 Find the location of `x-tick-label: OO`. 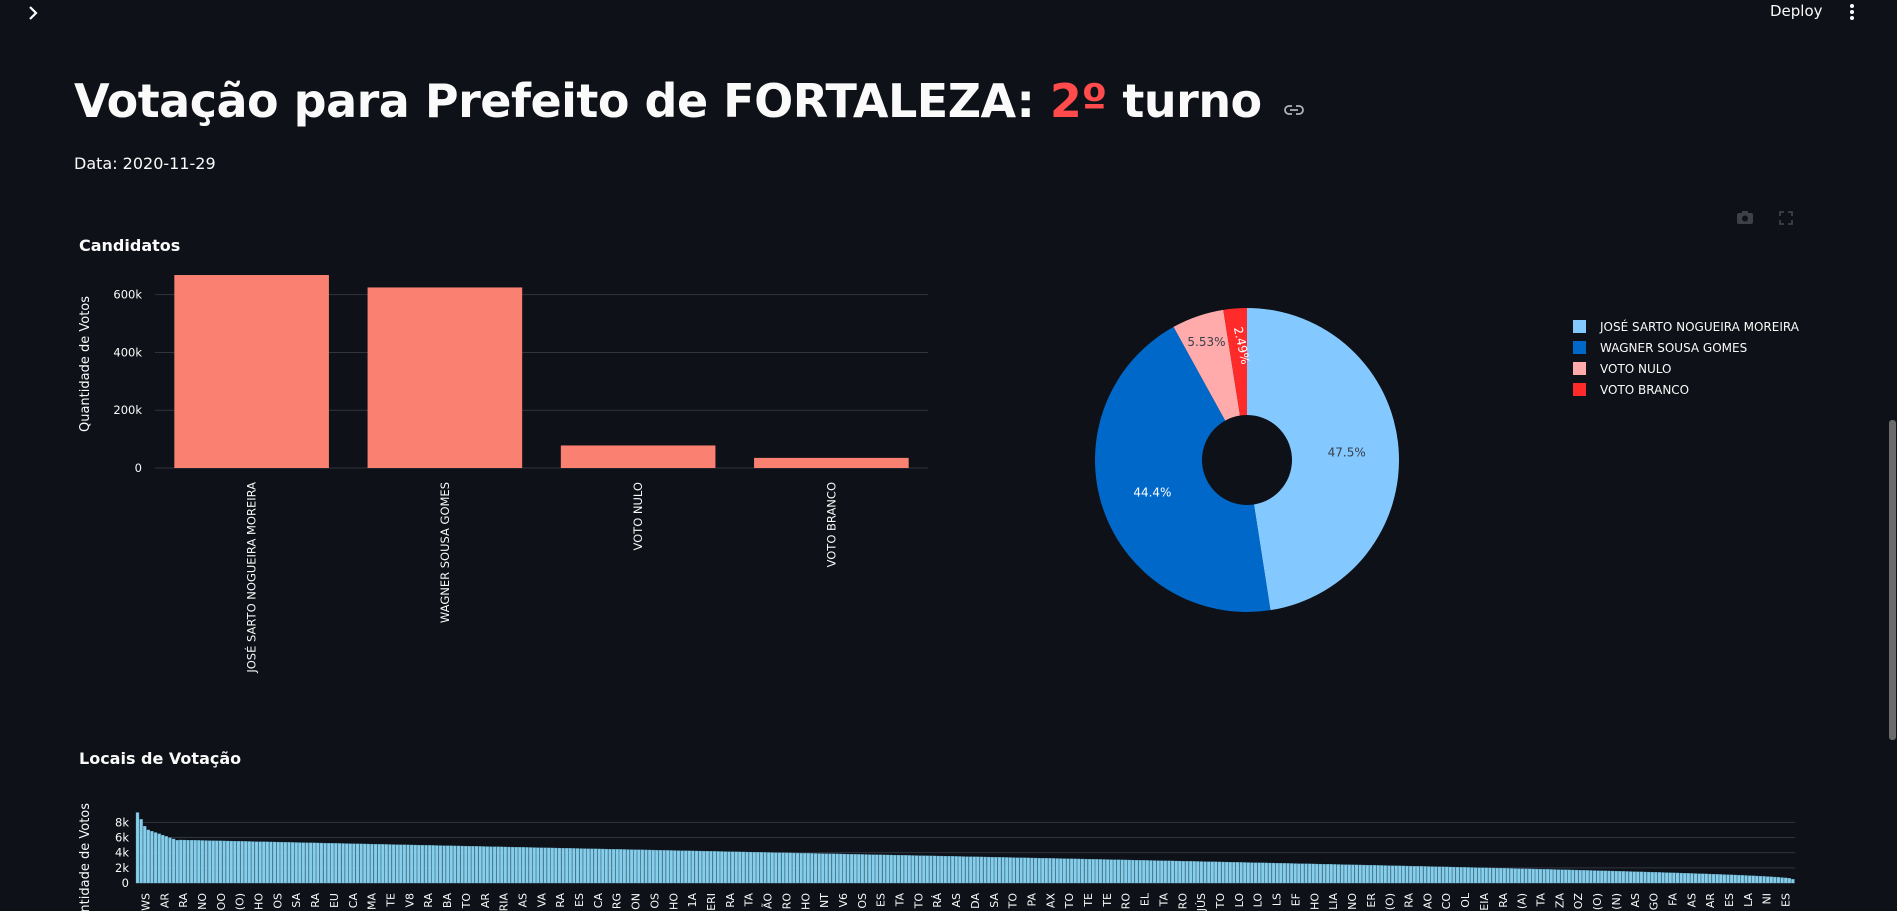

x-tick-label: OO is located at coordinates (221, 902).